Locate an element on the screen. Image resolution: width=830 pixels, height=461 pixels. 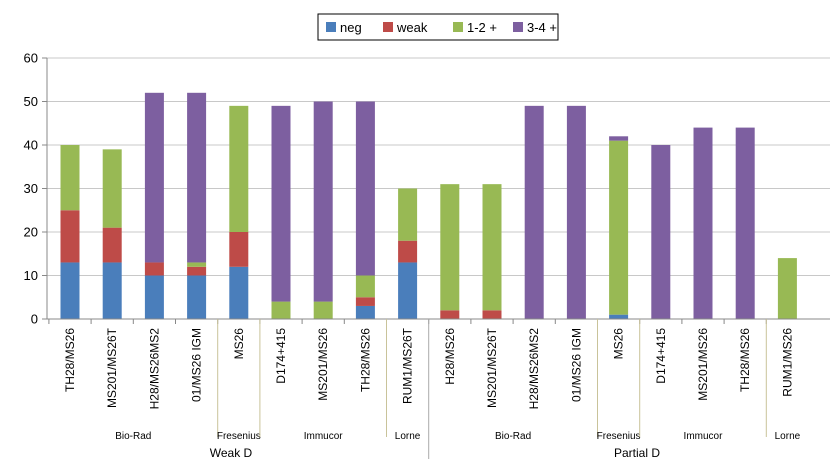
y-tick-label: 30 is located at coordinates (31, 188).